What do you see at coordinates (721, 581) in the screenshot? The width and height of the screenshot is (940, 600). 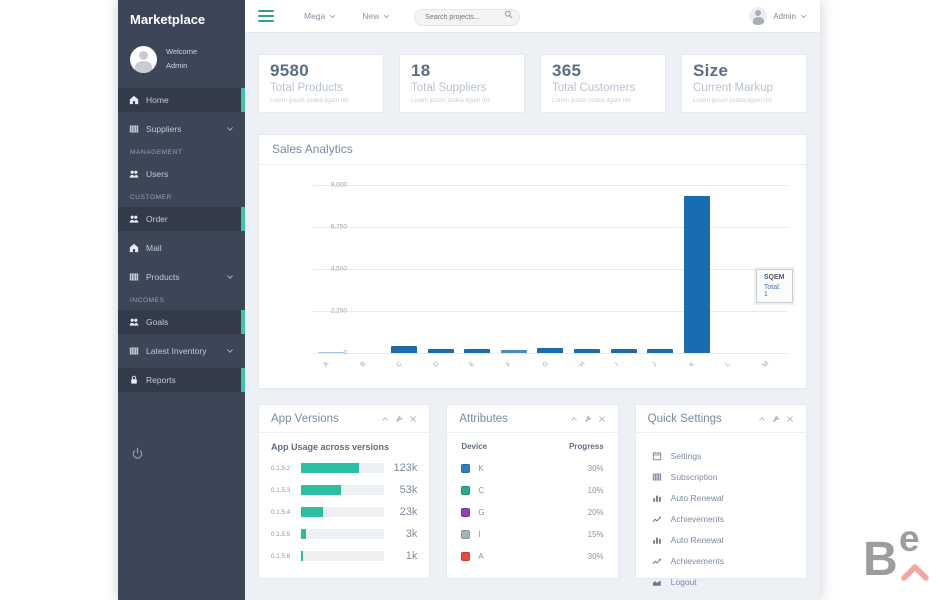 I see `quick-settings-item-logout: Logout` at bounding box center [721, 581].